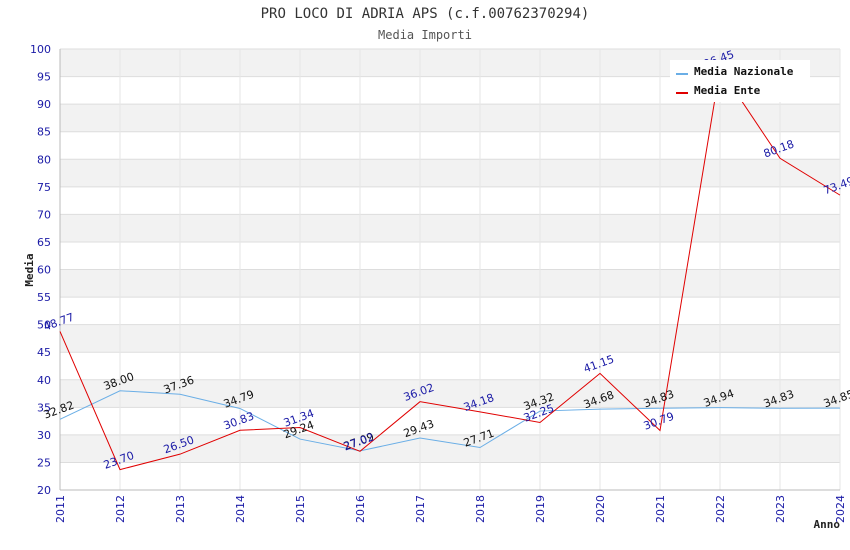 This screenshot has height=550, width=850. I want to click on y-tick-label: 90, so click(44, 104).